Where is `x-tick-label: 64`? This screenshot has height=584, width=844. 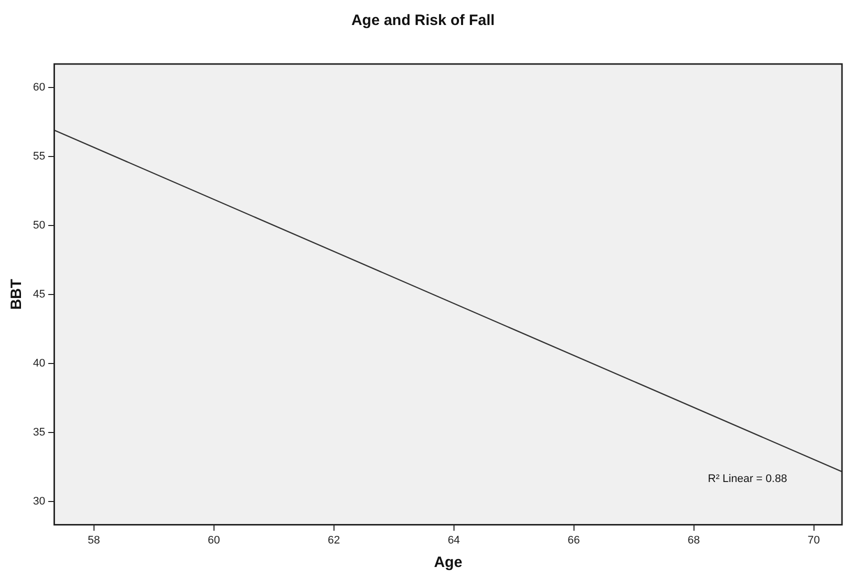 x-tick-label: 64 is located at coordinates (454, 540).